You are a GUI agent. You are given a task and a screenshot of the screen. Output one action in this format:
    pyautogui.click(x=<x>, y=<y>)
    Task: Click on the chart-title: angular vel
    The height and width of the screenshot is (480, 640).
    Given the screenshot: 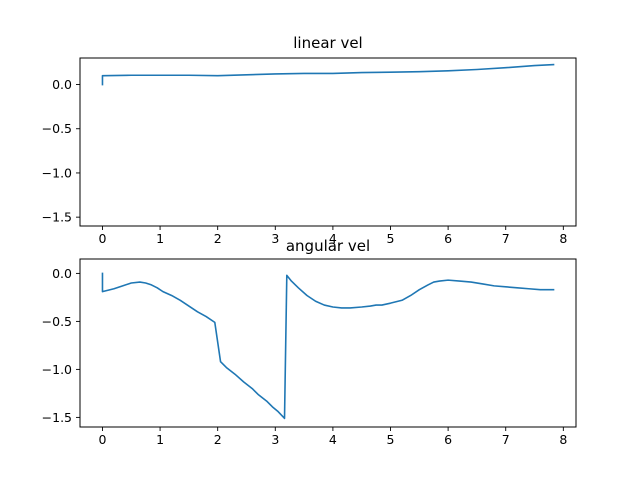 What is the action you would take?
    pyautogui.click(x=328, y=246)
    